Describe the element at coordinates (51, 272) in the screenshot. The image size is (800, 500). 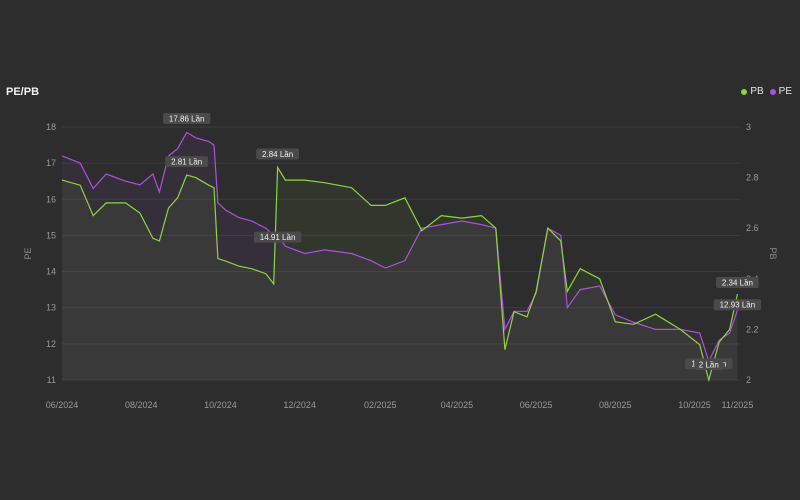
I see `y-left-tick-label: 14` at that location.